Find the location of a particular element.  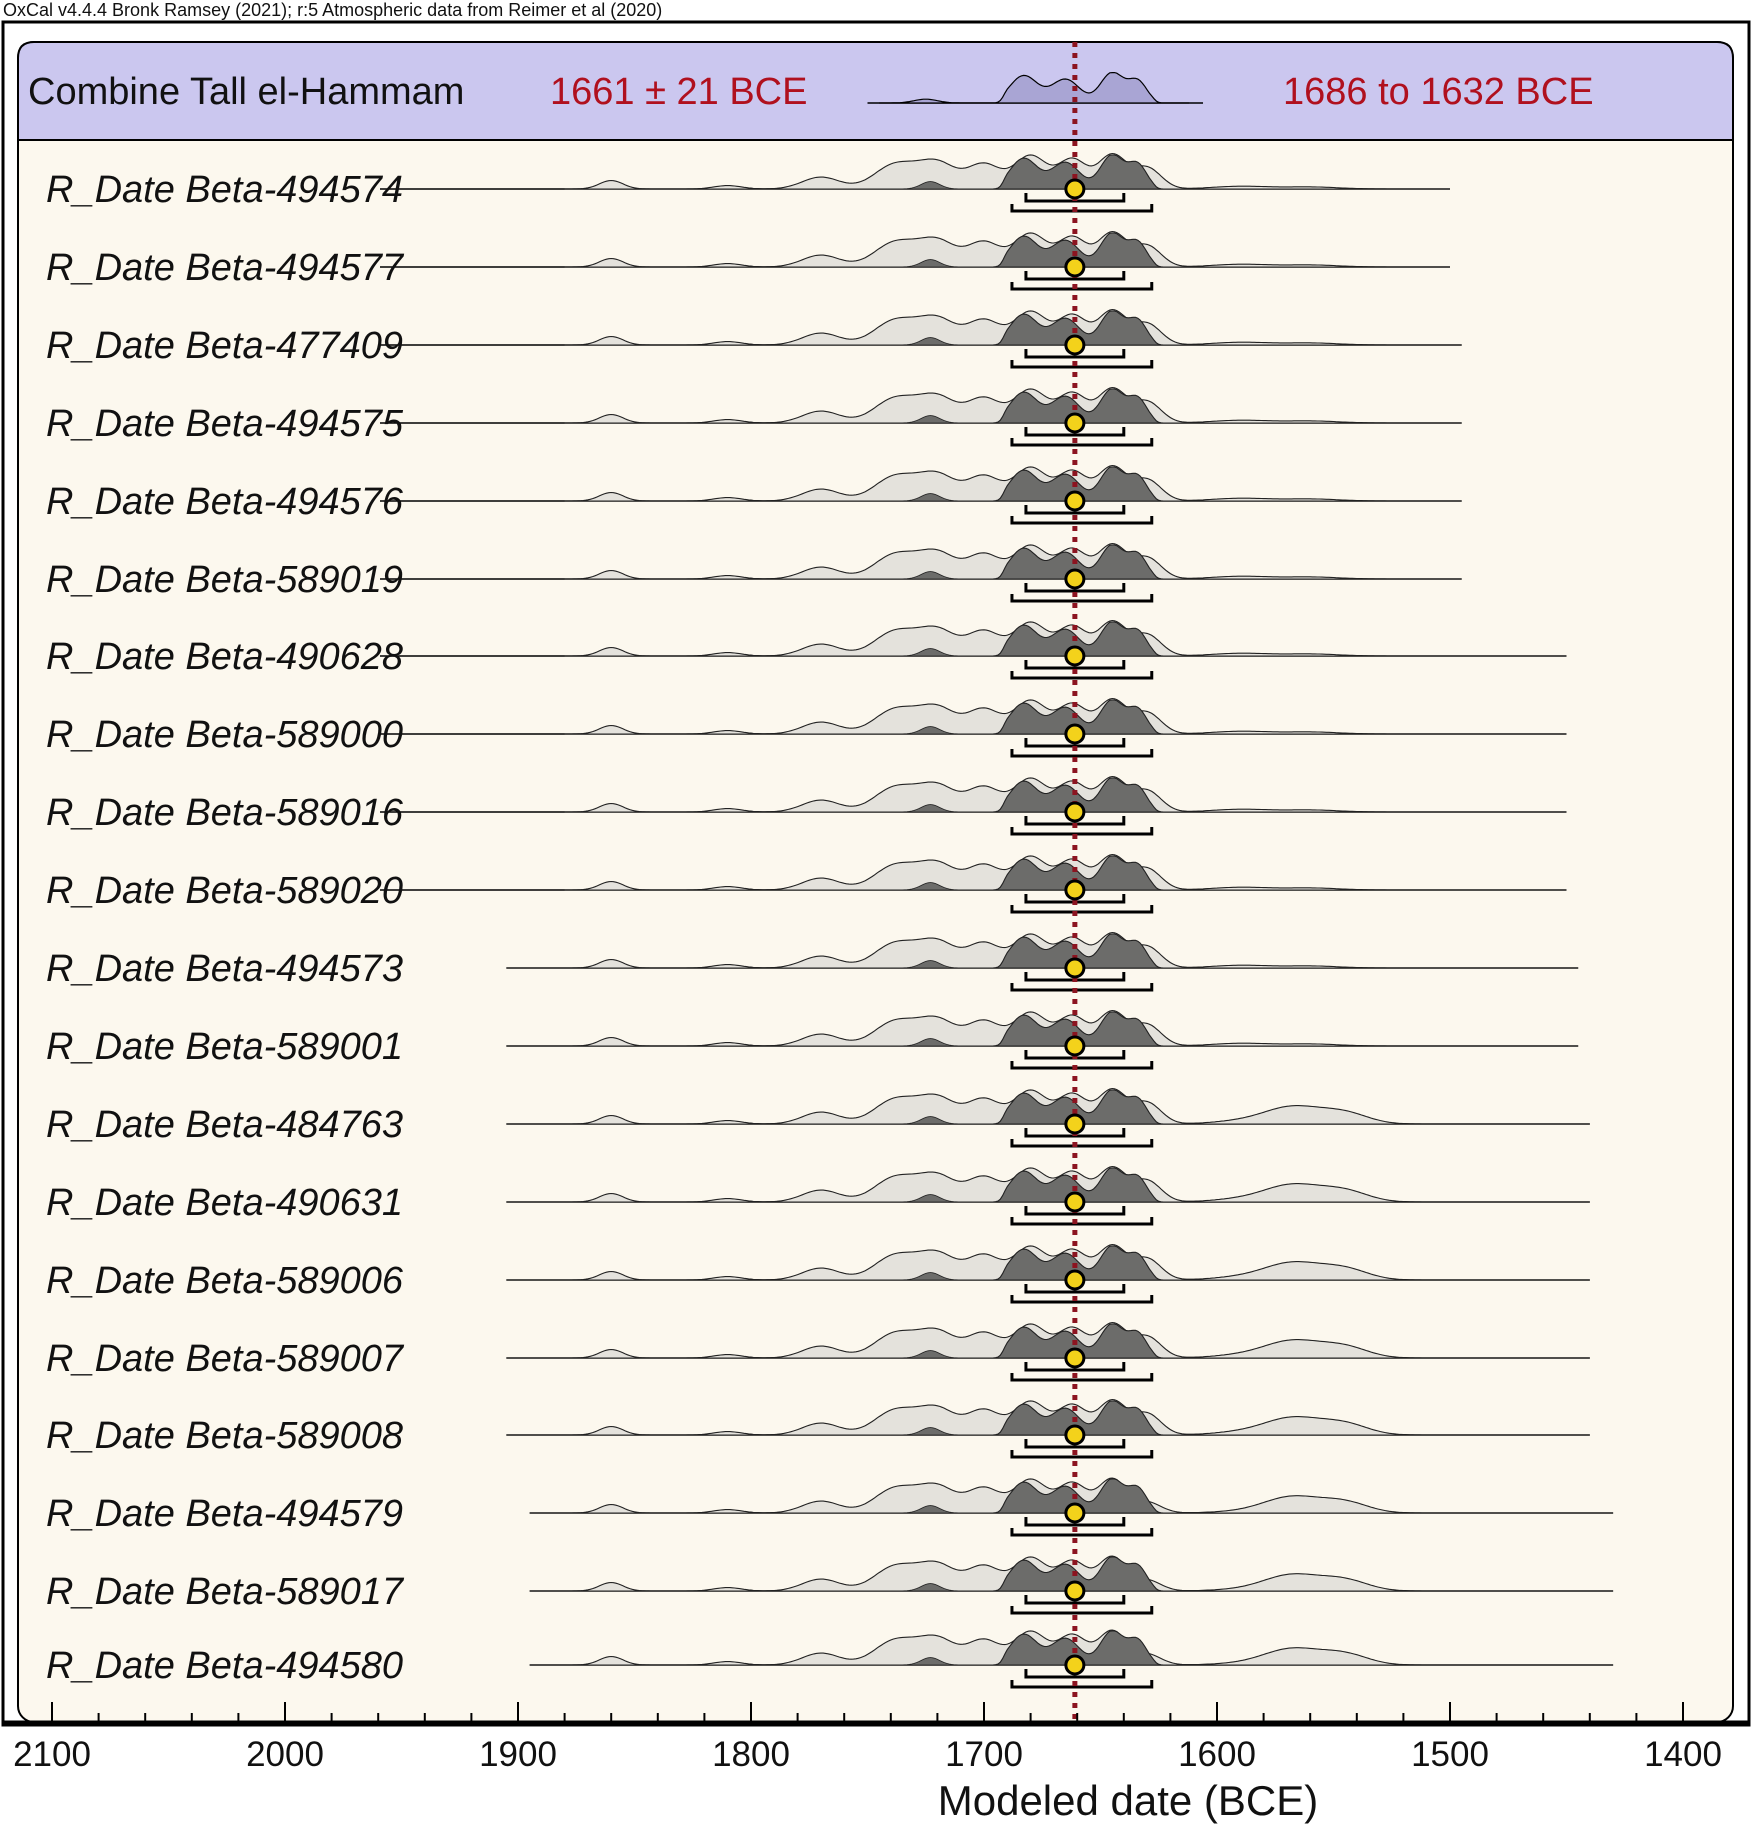

combine-distribution is located at coordinates (1035, 88).